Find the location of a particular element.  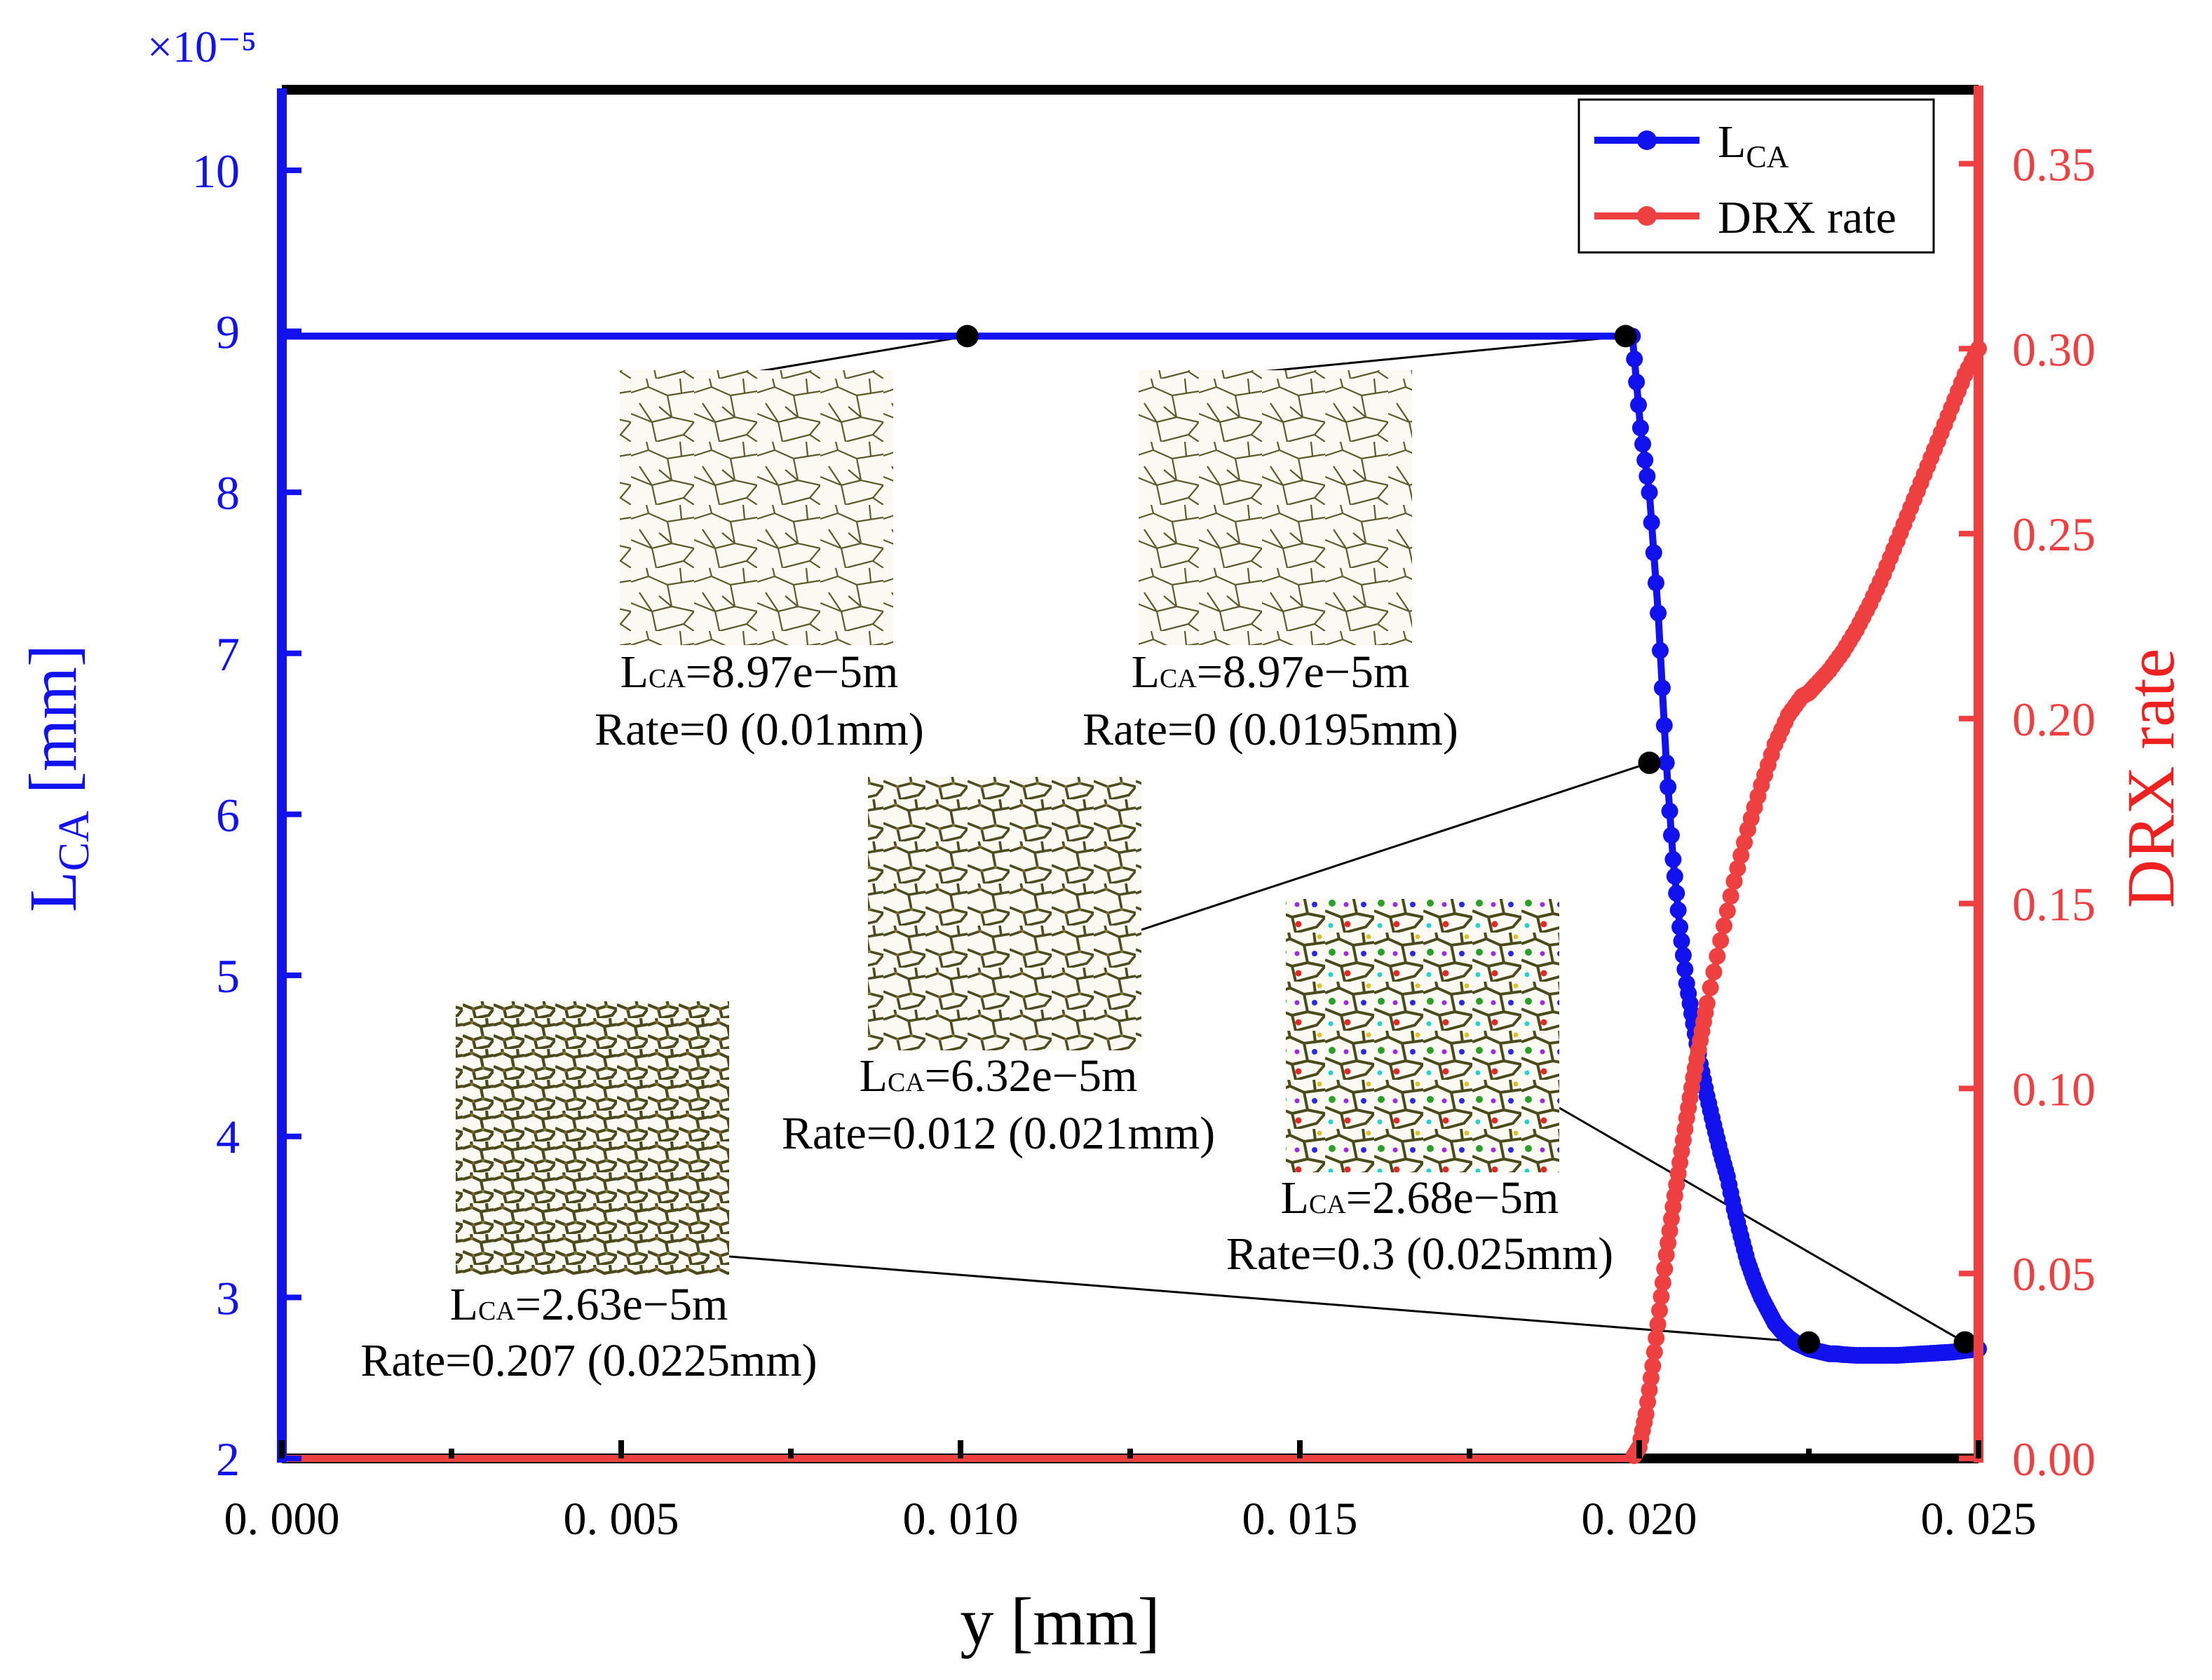

x-tick-label: 0. 005 is located at coordinates (621, 1519).